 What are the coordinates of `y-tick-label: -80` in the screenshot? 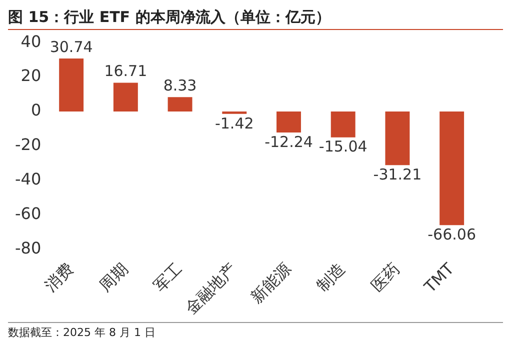 It's located at (28, 248).